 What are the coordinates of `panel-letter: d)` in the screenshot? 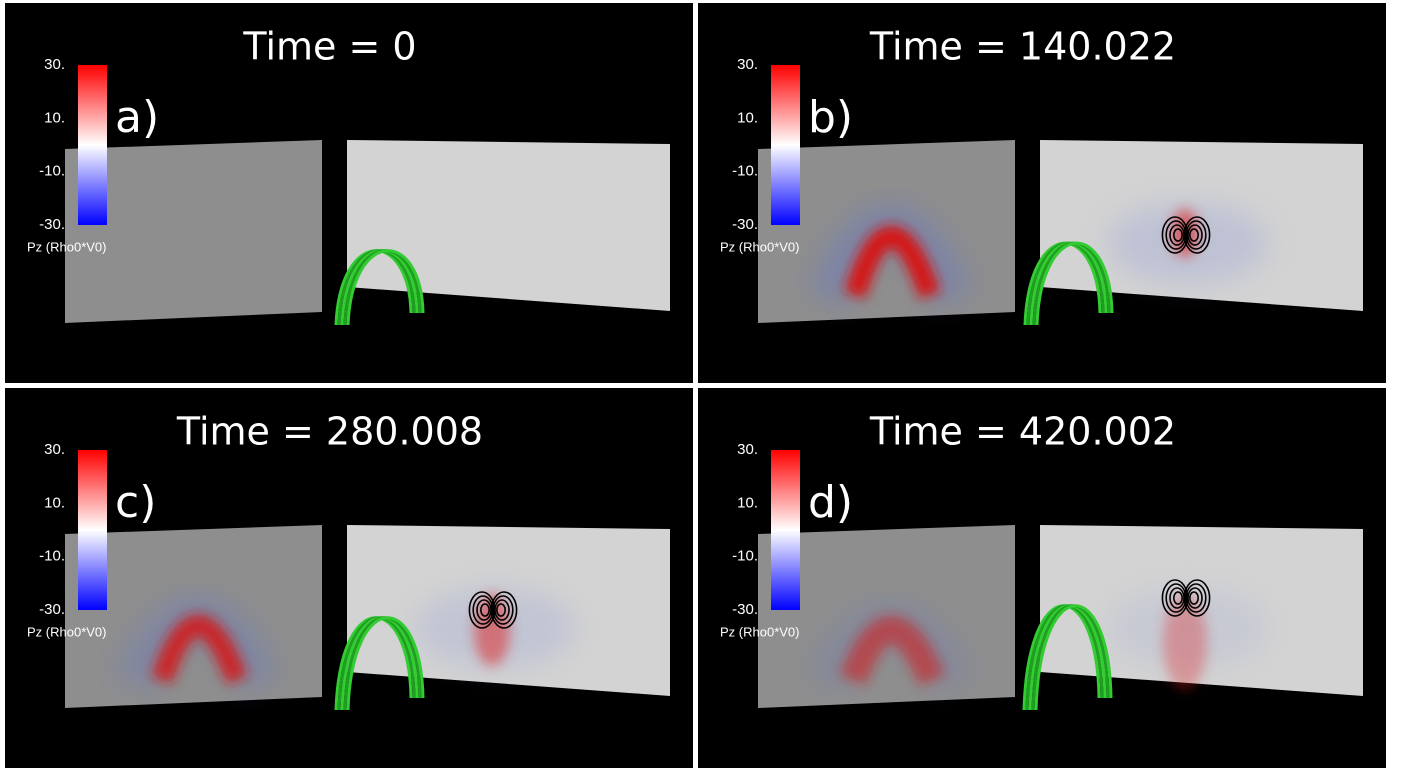 It's located at (830, 502).